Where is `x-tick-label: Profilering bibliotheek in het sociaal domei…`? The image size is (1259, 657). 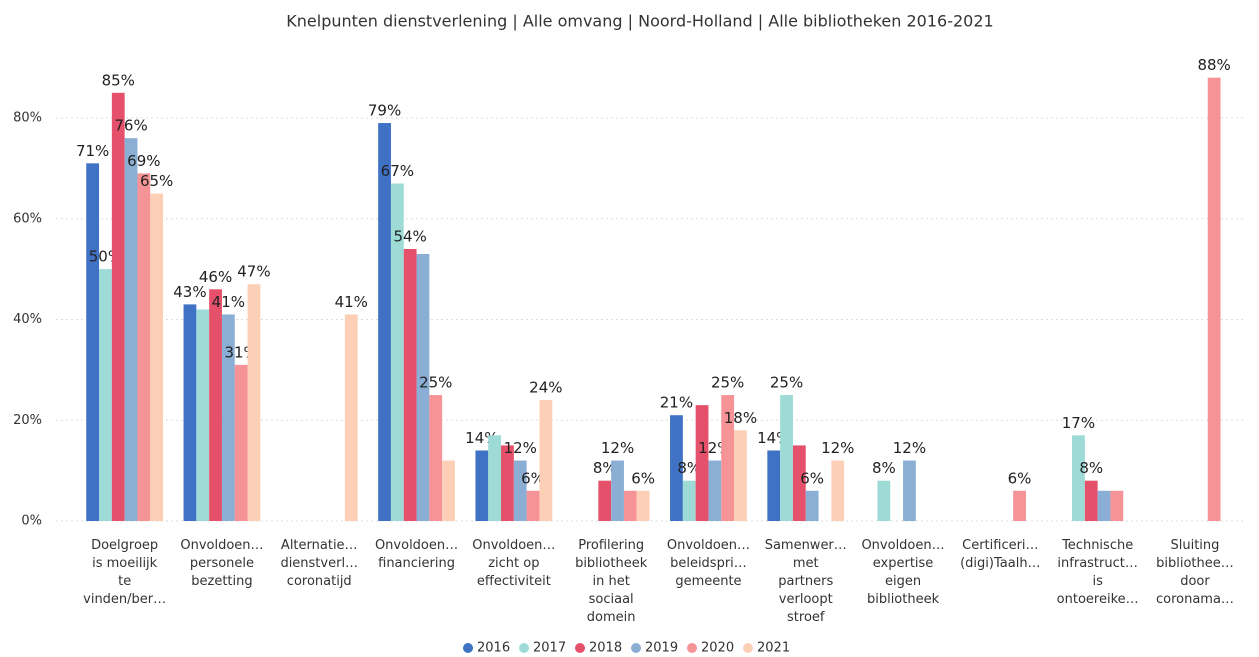
x-tick-label: Profilering bibliotheek in het sociaal domei… is located at coordinates (611, 581).